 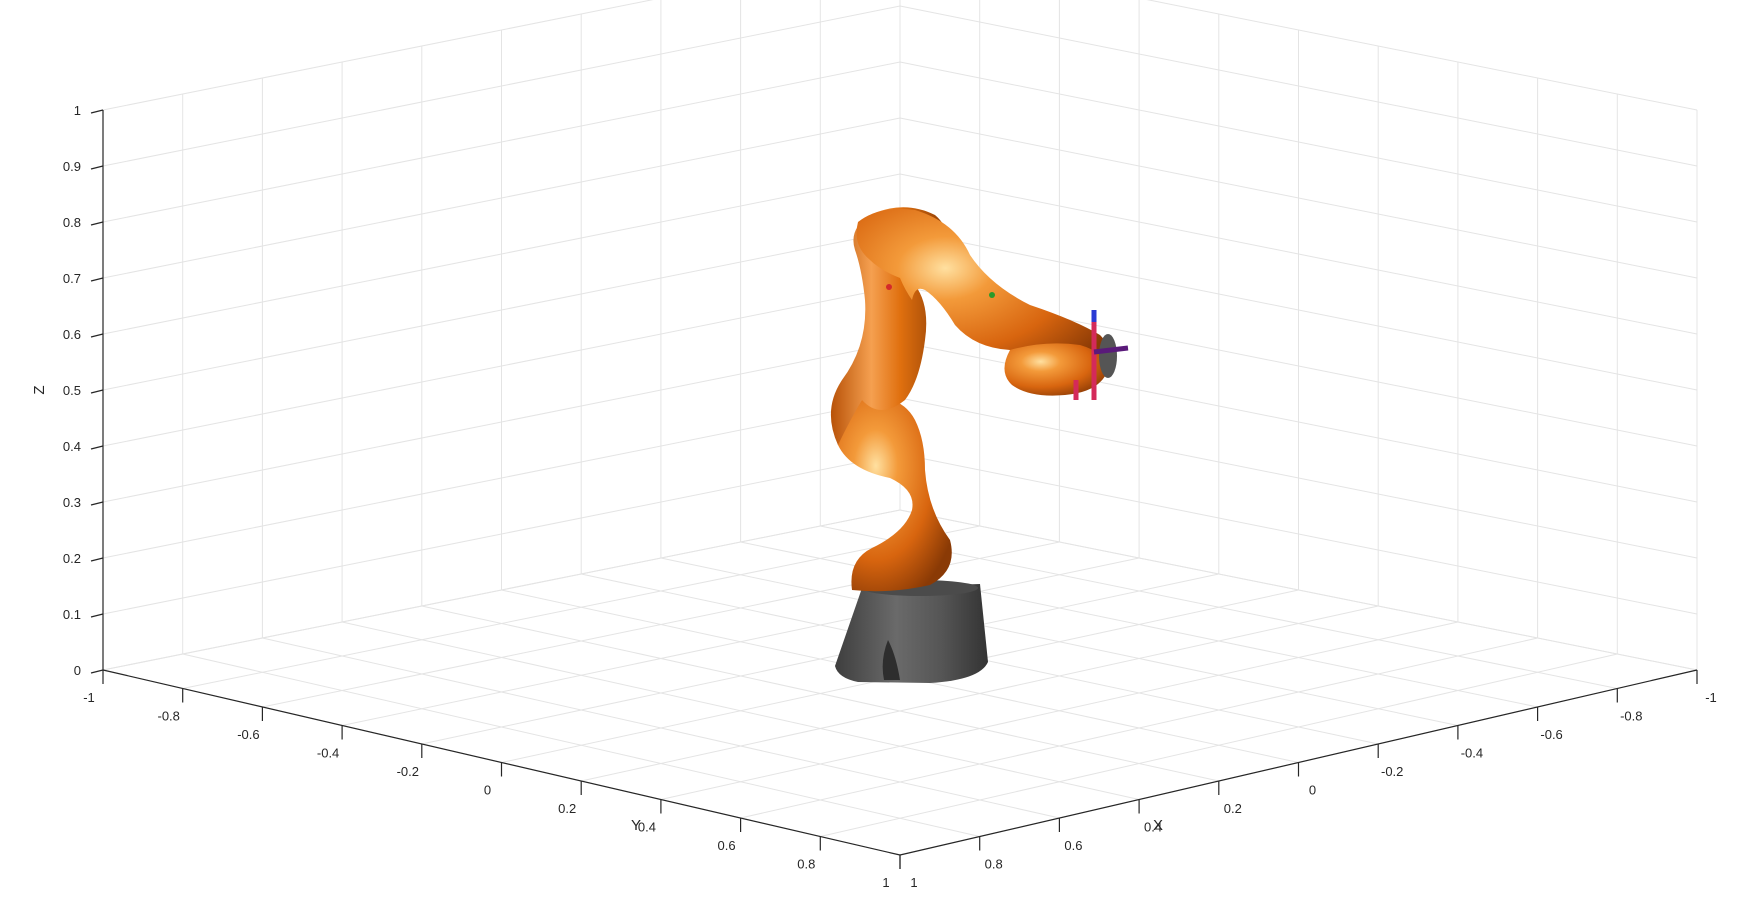 What do you see at coordinates (168, 716) in the screenshot?
I see `y-tick-label: -0.8` at bounding box center [168, 716].